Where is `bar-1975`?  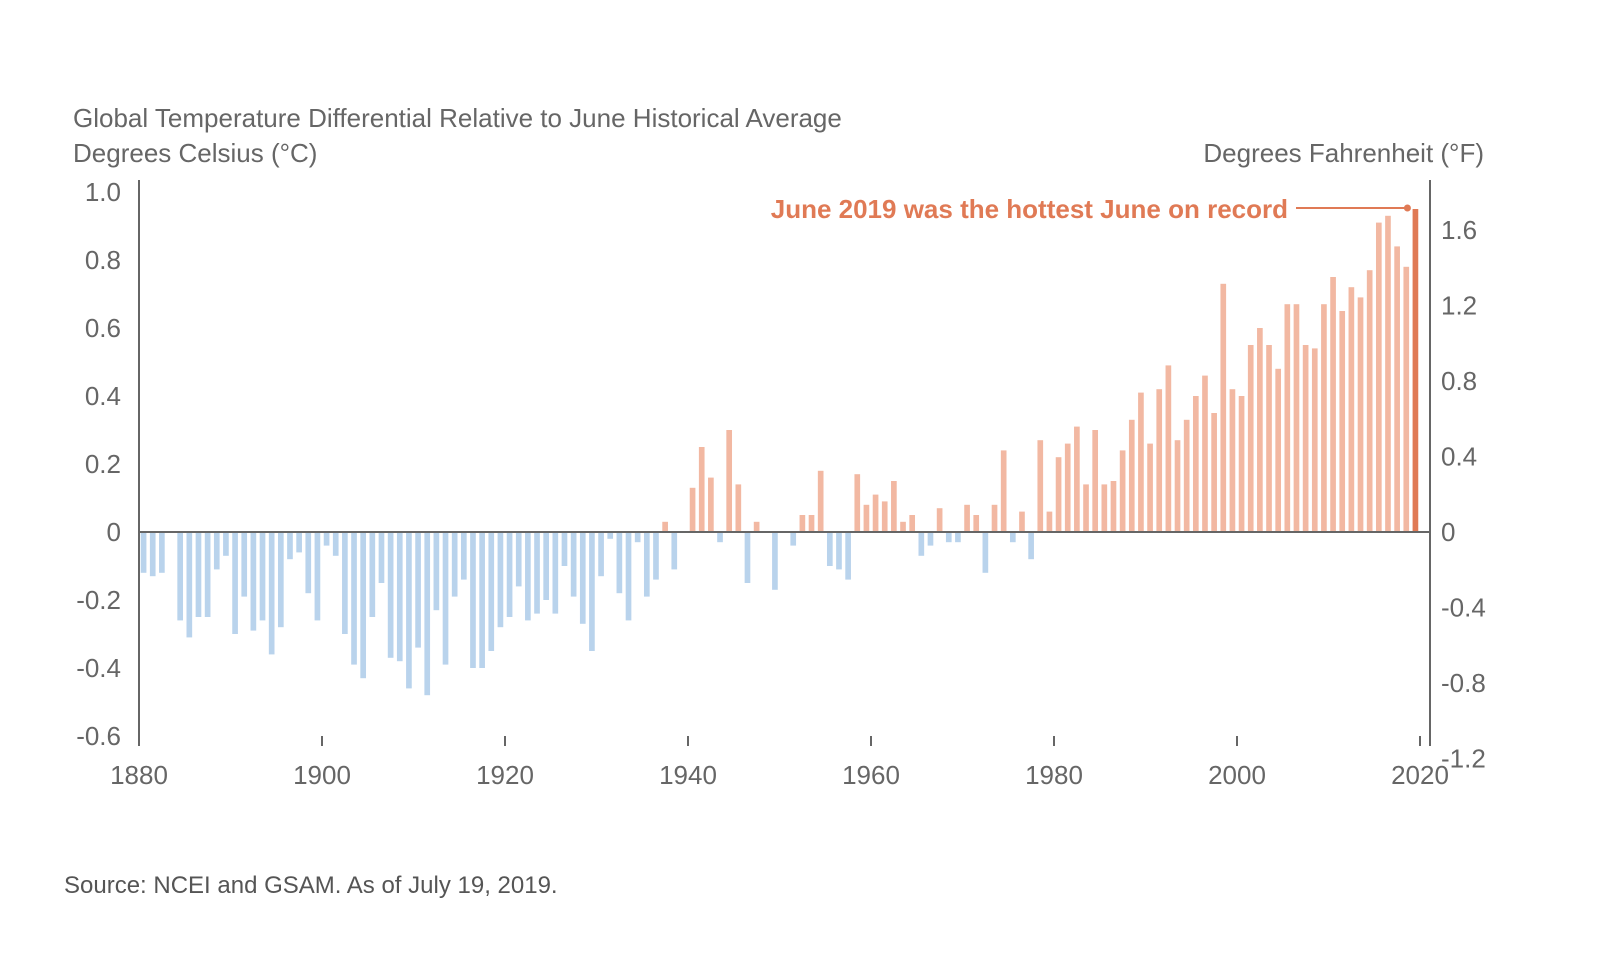 bar-1975 is located at coordinates (1012, 537).